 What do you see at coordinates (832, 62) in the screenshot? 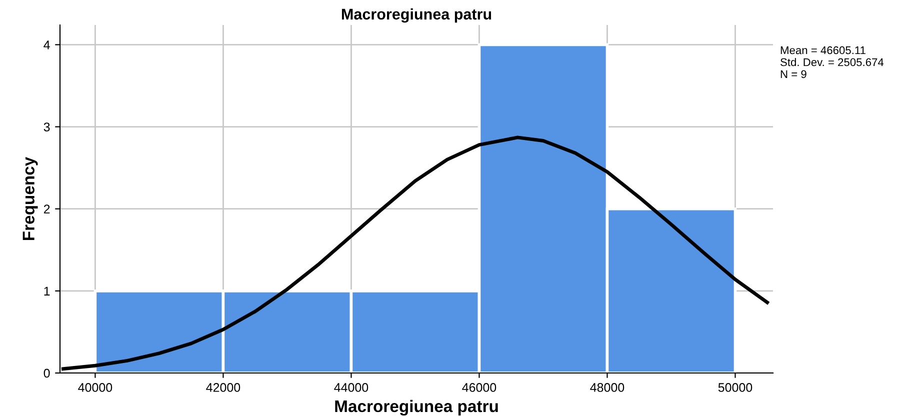
I see `text: Mean = 46605.11 Std. Dev. = 2505.674 N = 9` at bounding box center [832, 62].